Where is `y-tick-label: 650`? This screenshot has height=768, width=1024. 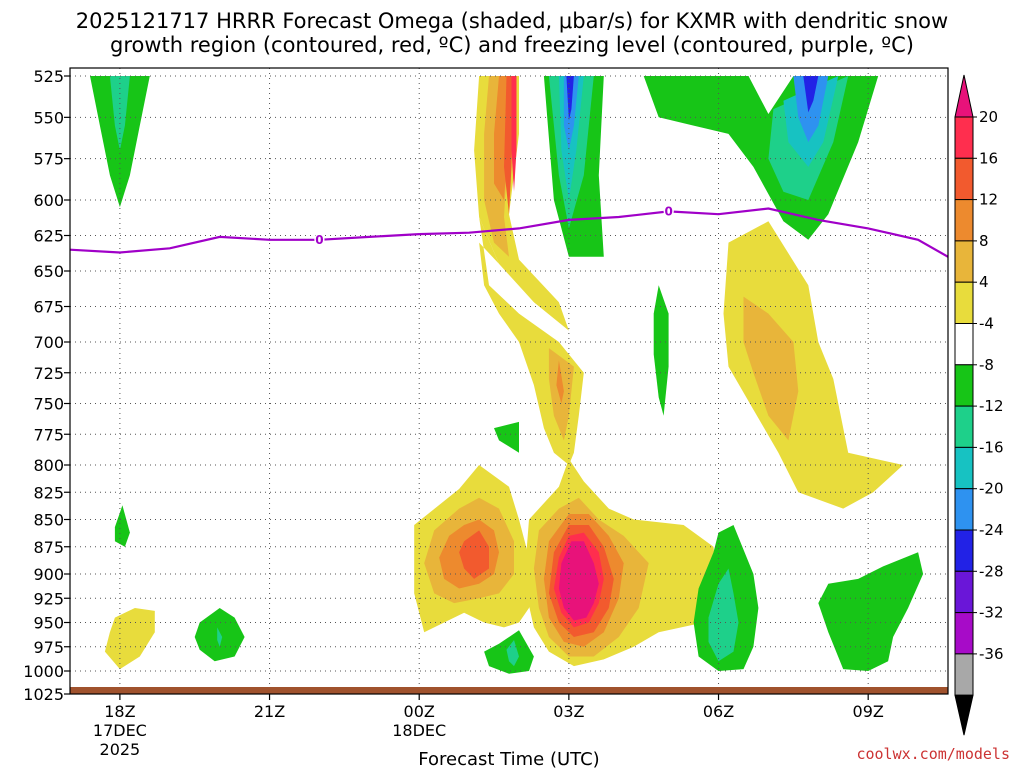 y-tick-label: 650 is located at coordinates (48, 271).